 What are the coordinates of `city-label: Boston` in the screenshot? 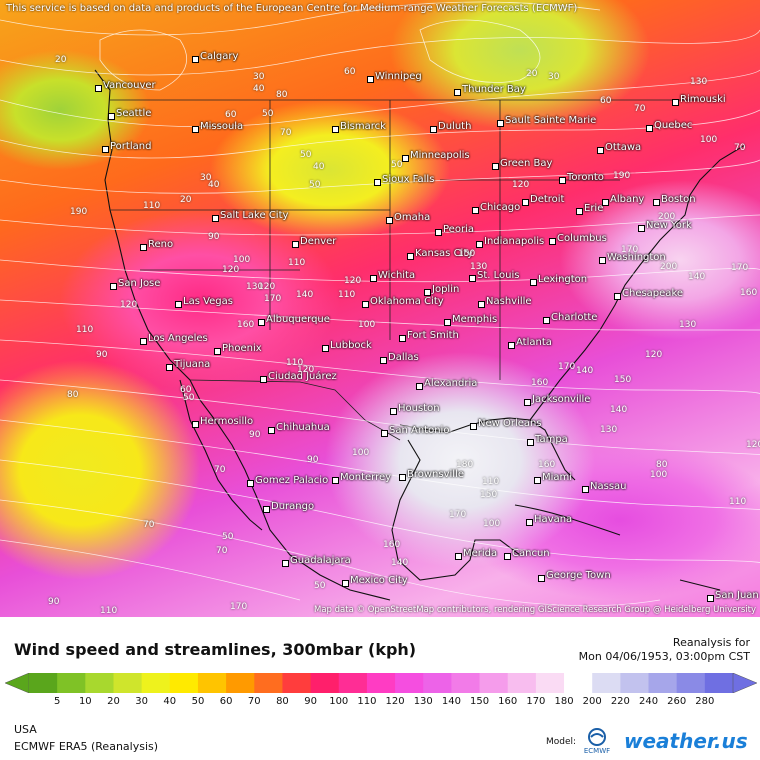 It's located at (678, 199).